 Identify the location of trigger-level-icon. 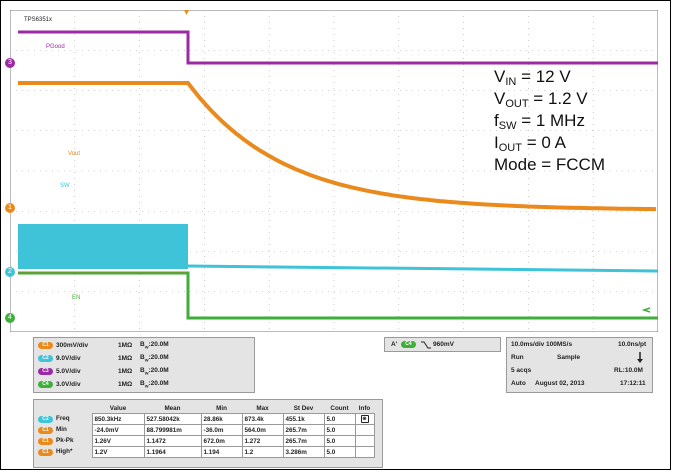
(646, 310).